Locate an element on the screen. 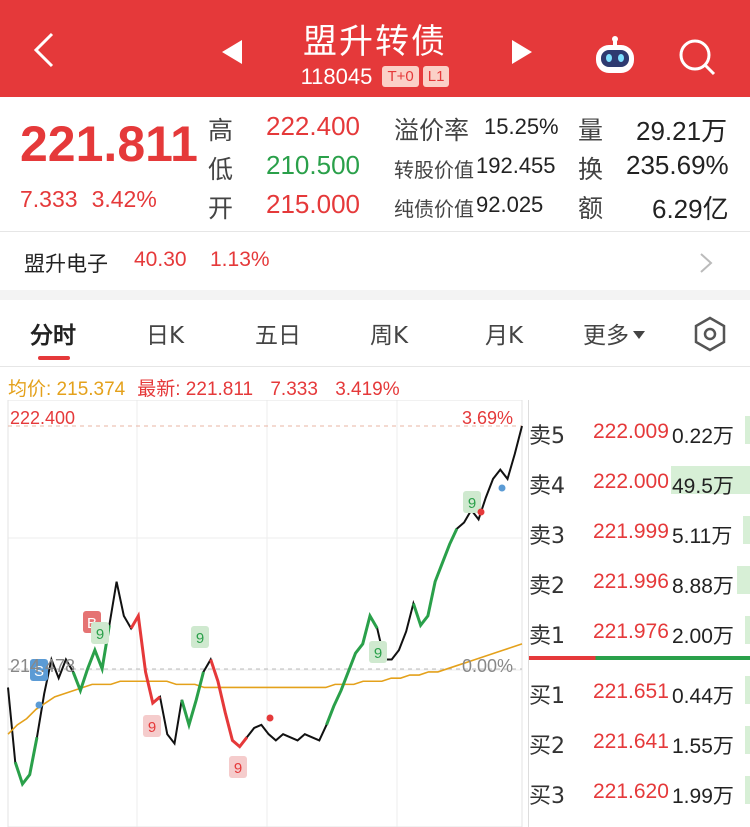 Image resolution: width=750 pixels, height=827 pixels. caret-down-icon is located at coordinates (639, 335).